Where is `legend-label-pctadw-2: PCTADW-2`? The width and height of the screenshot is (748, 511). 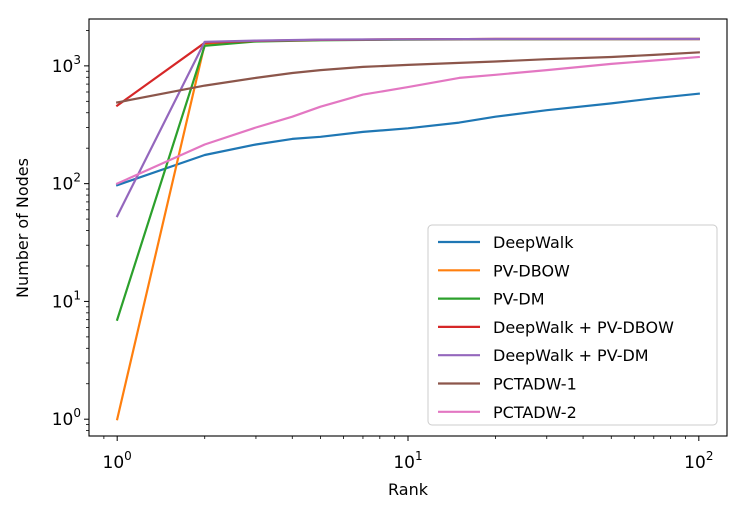 legend-label-pctadw-2: PCTADW-2 is located at coordinates (535, 412).